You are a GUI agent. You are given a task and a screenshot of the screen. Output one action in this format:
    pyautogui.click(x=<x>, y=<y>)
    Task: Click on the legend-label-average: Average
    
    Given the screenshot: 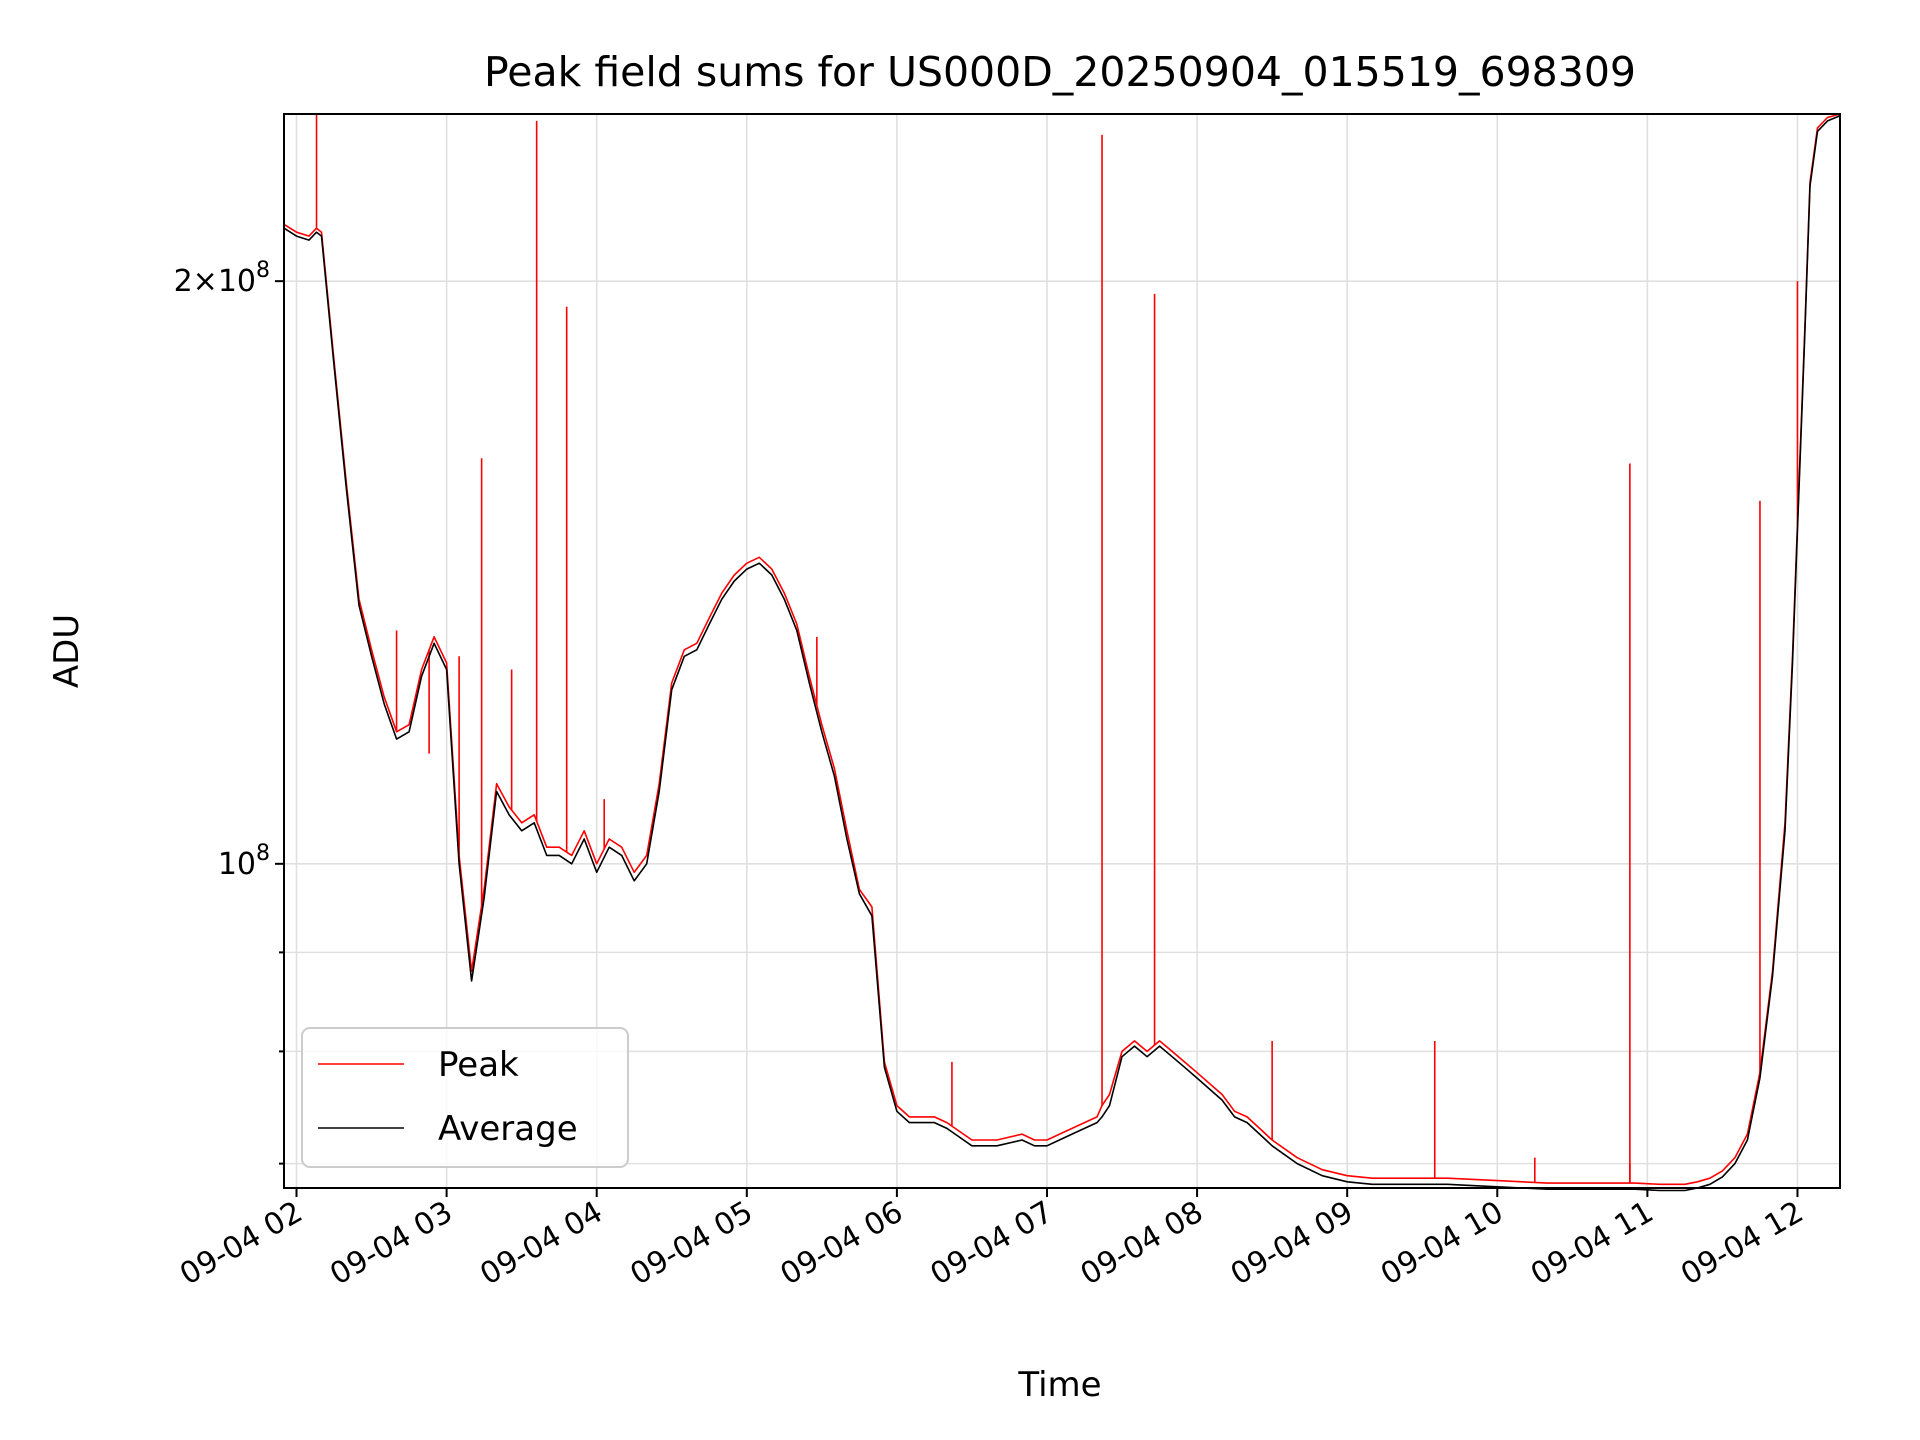 What is the action you would take?
    pyautogui.click(x=508, y=1129)
    